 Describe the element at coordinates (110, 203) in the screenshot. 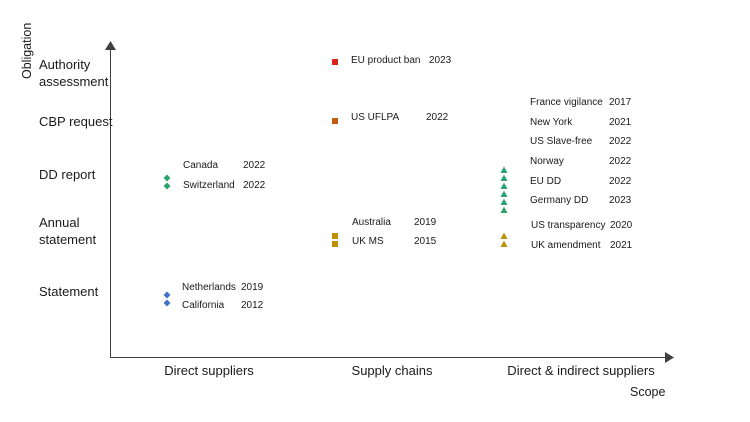

I see `y-axis-line` at that location.